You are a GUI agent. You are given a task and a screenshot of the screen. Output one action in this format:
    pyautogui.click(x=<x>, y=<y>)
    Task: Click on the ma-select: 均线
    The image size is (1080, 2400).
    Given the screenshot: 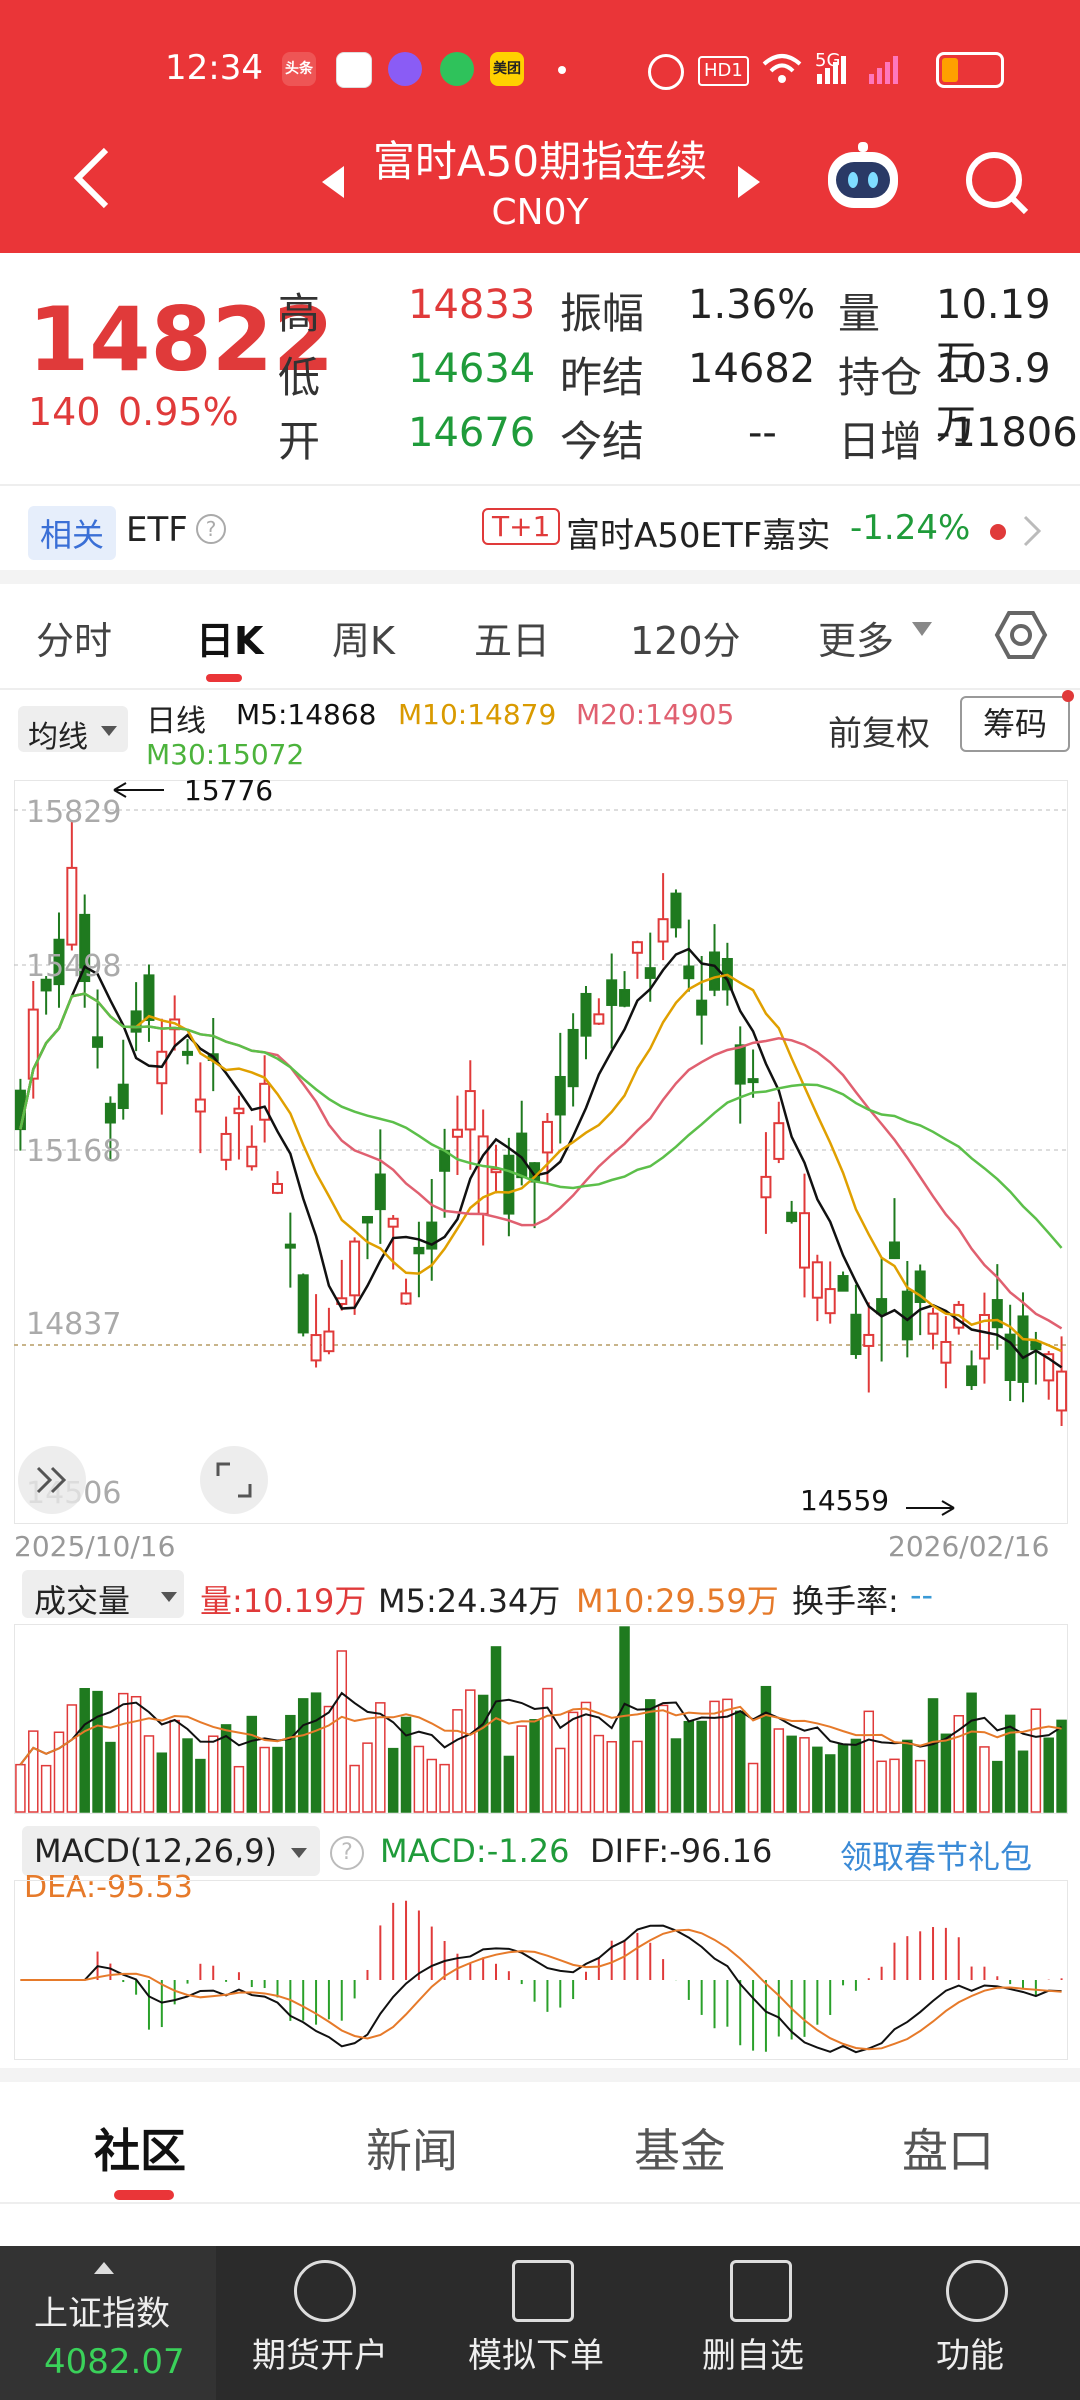 What is the action you would take?
    pyautogui.click(x=73, y=730)
    